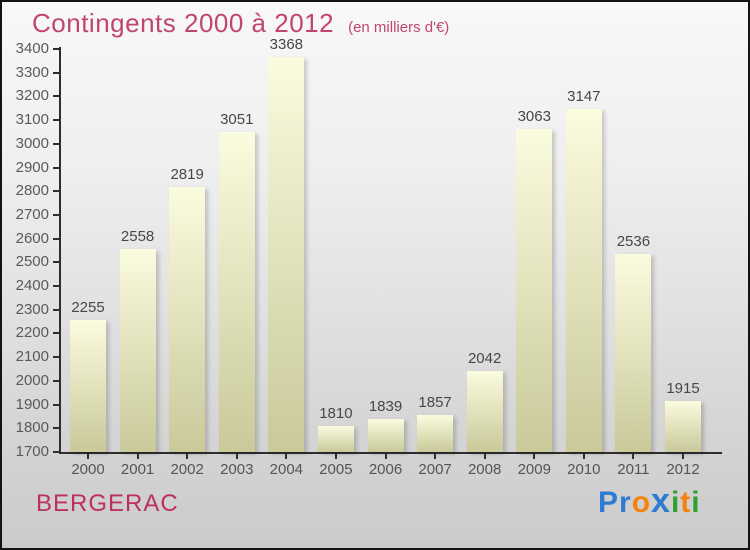 Image resolution: width=750 pixels, height=550 pixels. I want to click on bar-value-2000: 2255, so click(88, 308).